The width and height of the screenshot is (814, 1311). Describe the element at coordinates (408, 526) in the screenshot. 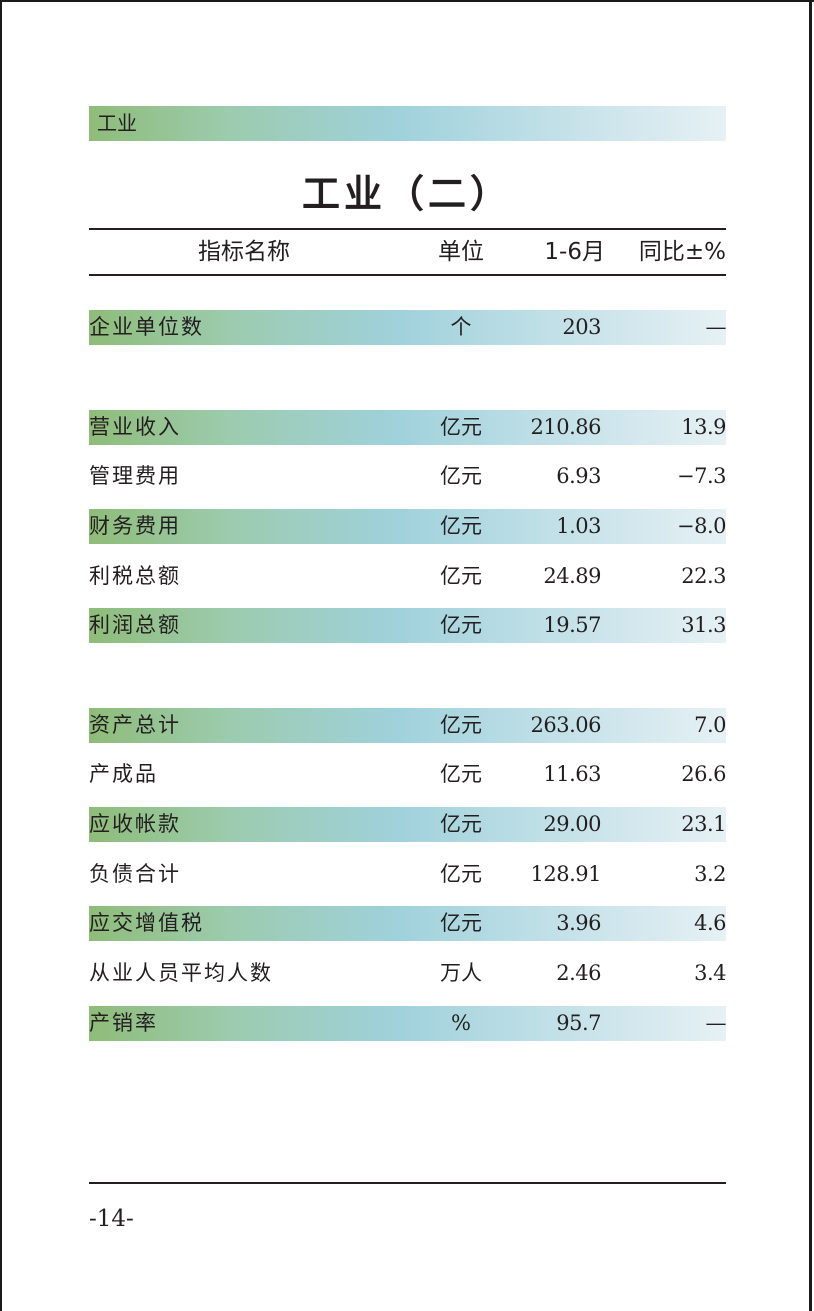

I see `table-row: 财务费用 亿元 1.03 −8.0` at that location.